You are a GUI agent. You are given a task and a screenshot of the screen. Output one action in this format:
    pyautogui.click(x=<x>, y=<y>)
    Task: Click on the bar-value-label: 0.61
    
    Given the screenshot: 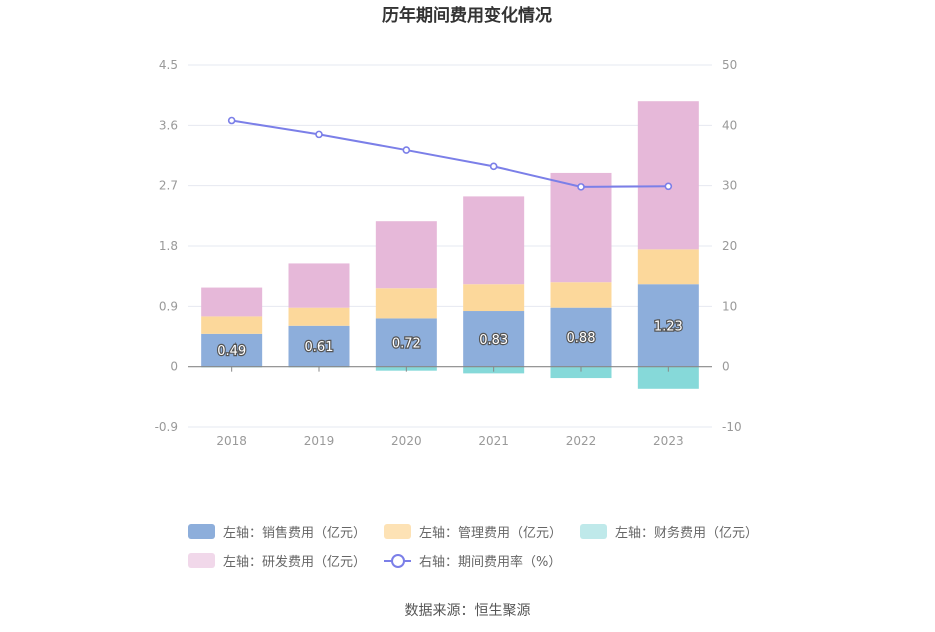 What is the action you would take?
    pyautogui.click(x=319, y=347)
    